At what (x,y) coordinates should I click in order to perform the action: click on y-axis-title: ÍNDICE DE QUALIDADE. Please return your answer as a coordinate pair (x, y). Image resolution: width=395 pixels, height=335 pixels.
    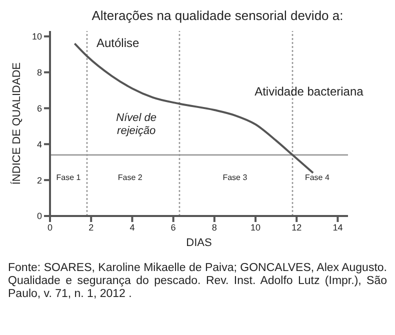
    Looking at the image, I should click on (16, 123).